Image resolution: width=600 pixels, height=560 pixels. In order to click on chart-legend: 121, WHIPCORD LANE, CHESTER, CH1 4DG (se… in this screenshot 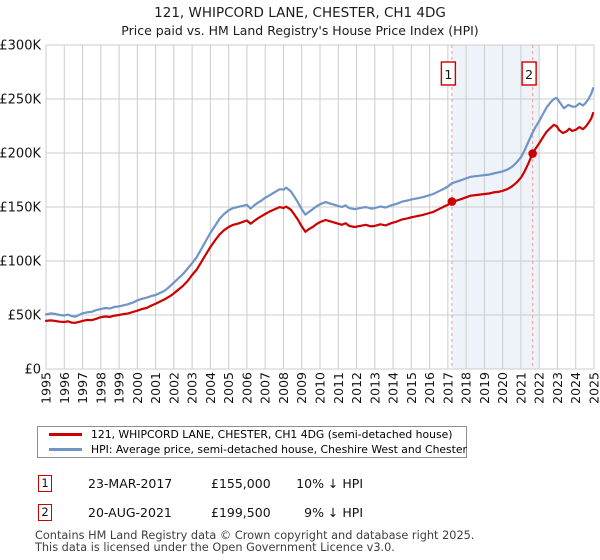, I will do `click(252, 442)`.